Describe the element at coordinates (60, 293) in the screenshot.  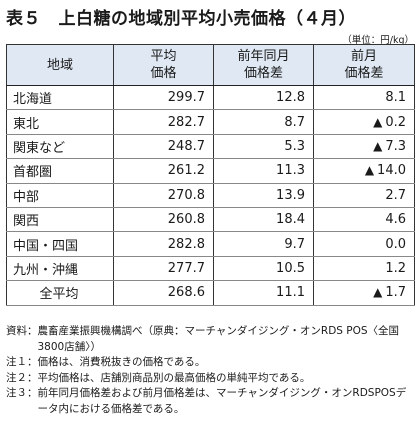
I see `region-cell: 全平均` at that location.